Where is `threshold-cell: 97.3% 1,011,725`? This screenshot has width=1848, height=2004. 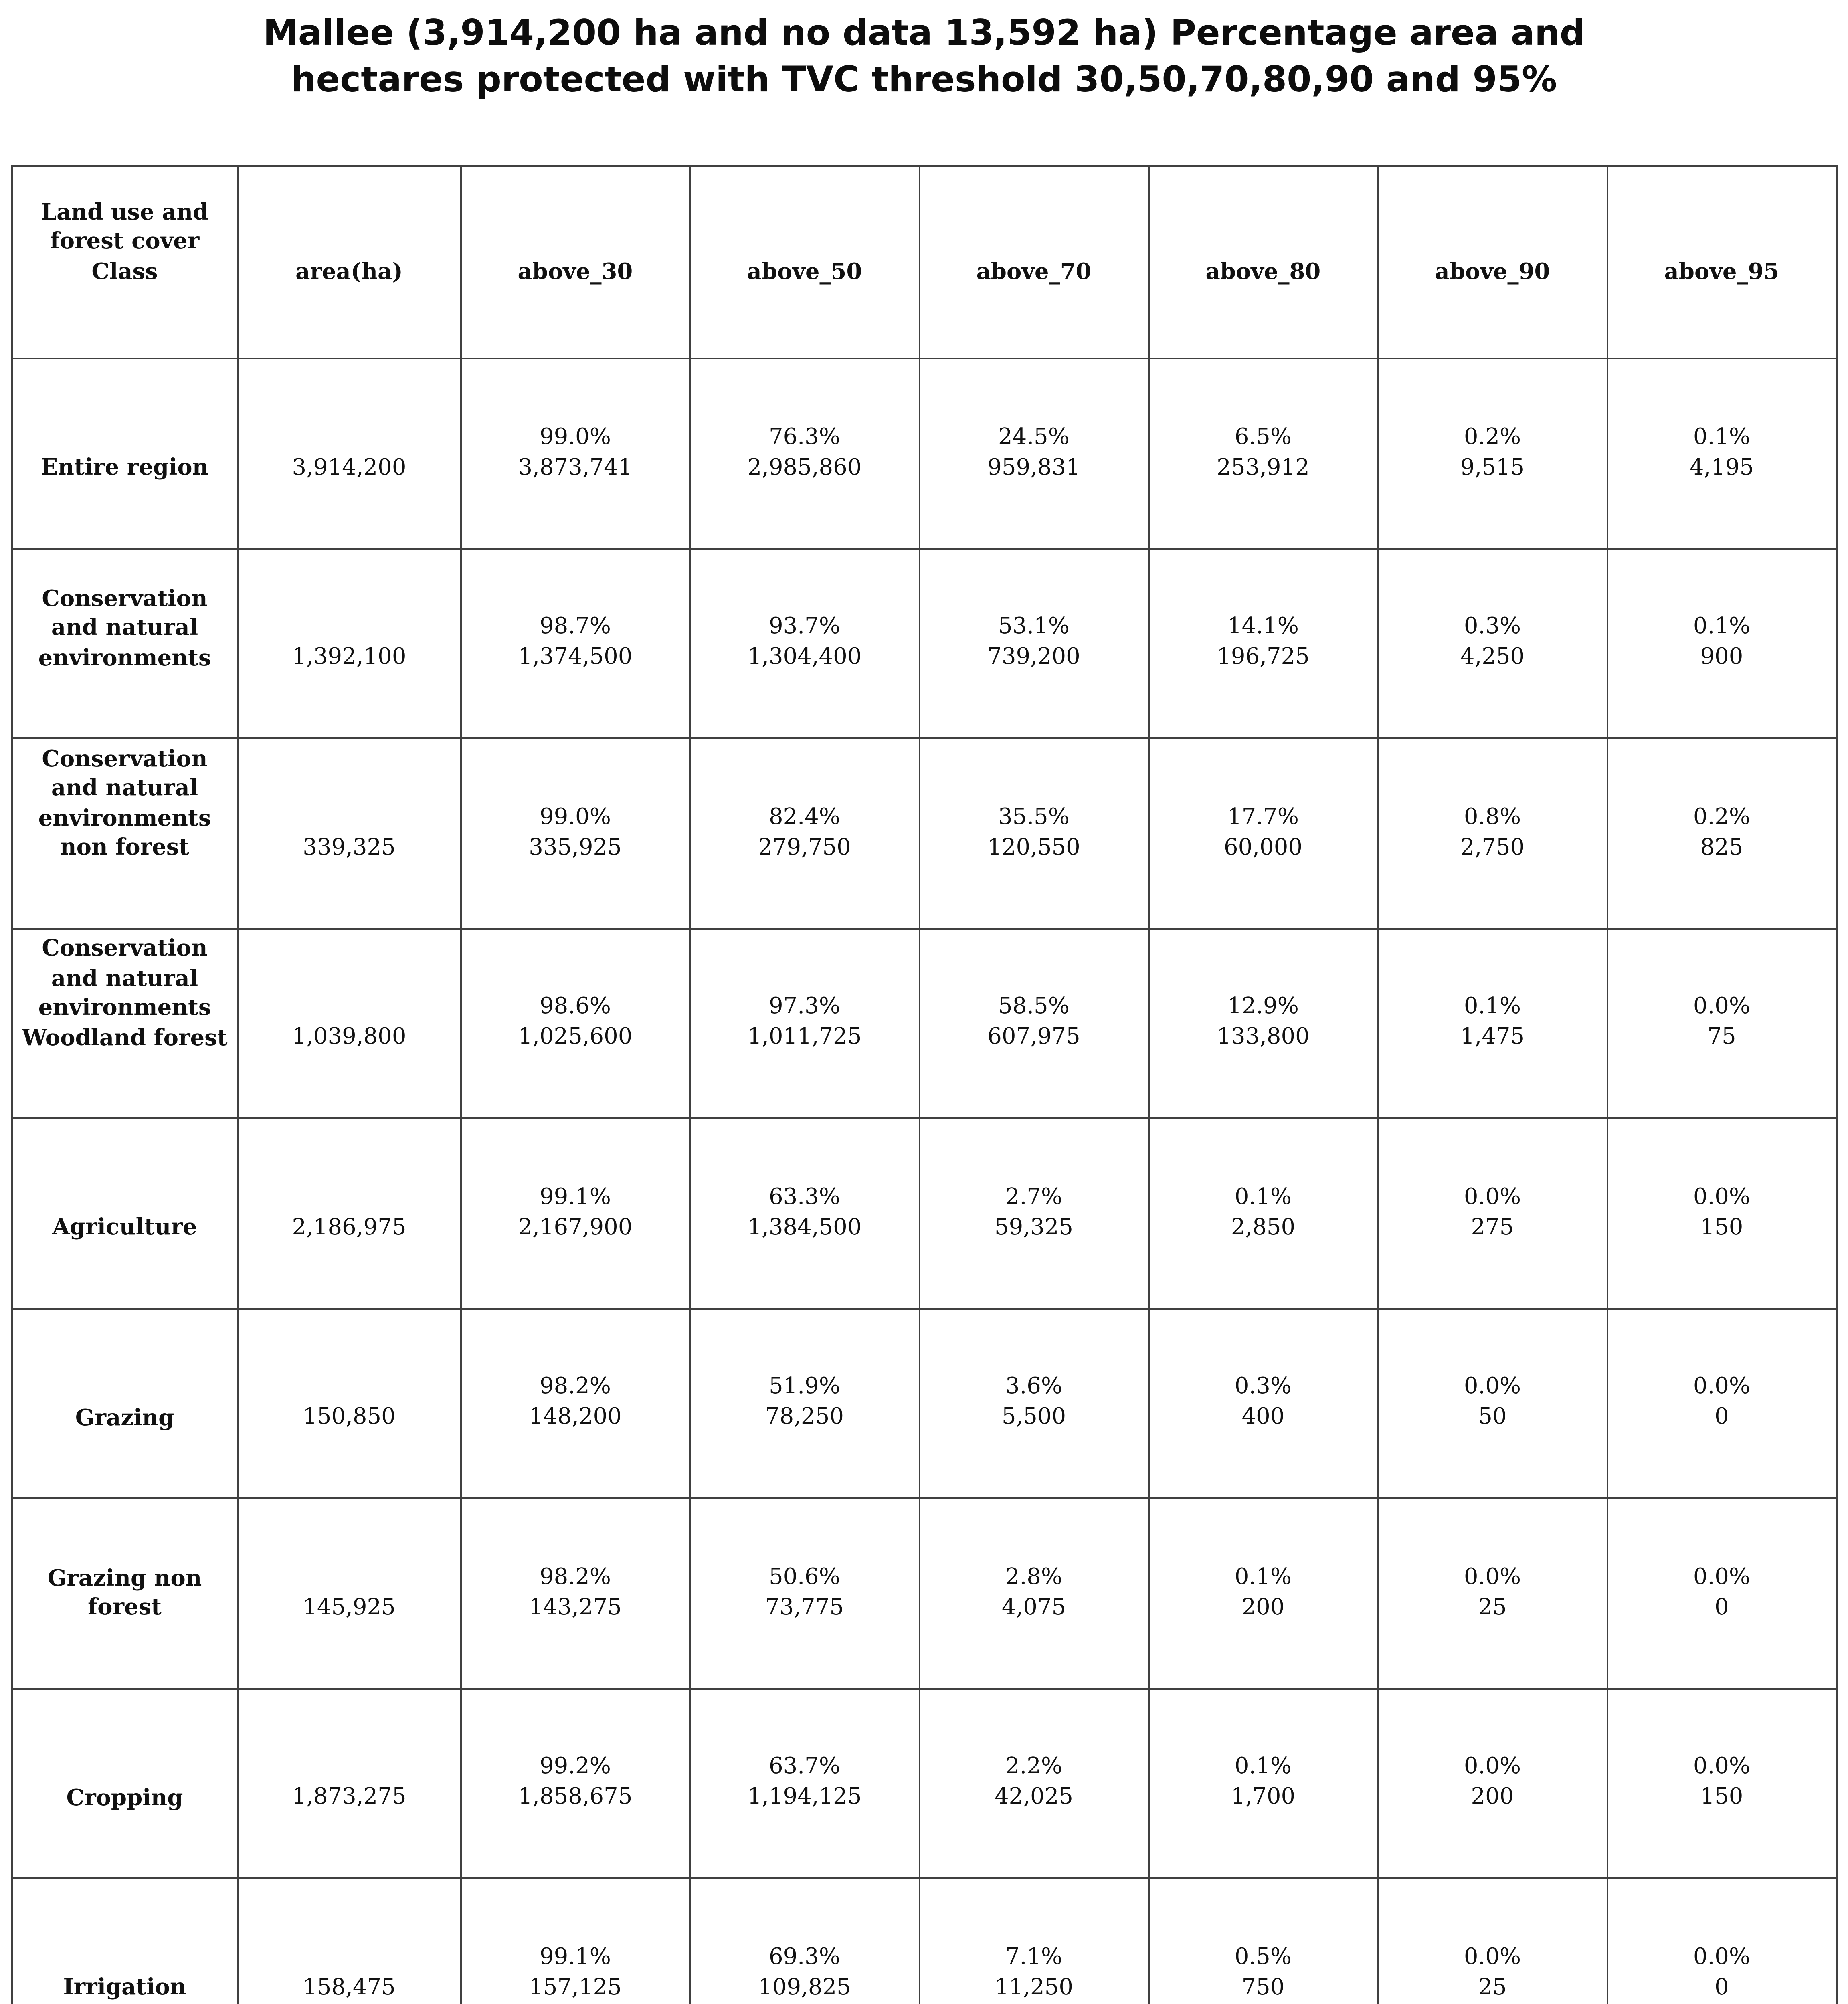
threshold-cell: 97.3% 1,011,725 is located at coordinates (804, 1023).